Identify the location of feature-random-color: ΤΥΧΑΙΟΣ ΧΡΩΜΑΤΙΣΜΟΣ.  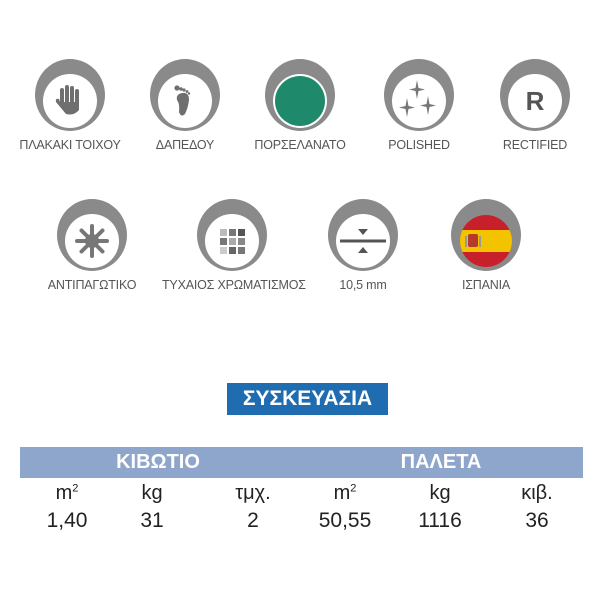
(234, 245).